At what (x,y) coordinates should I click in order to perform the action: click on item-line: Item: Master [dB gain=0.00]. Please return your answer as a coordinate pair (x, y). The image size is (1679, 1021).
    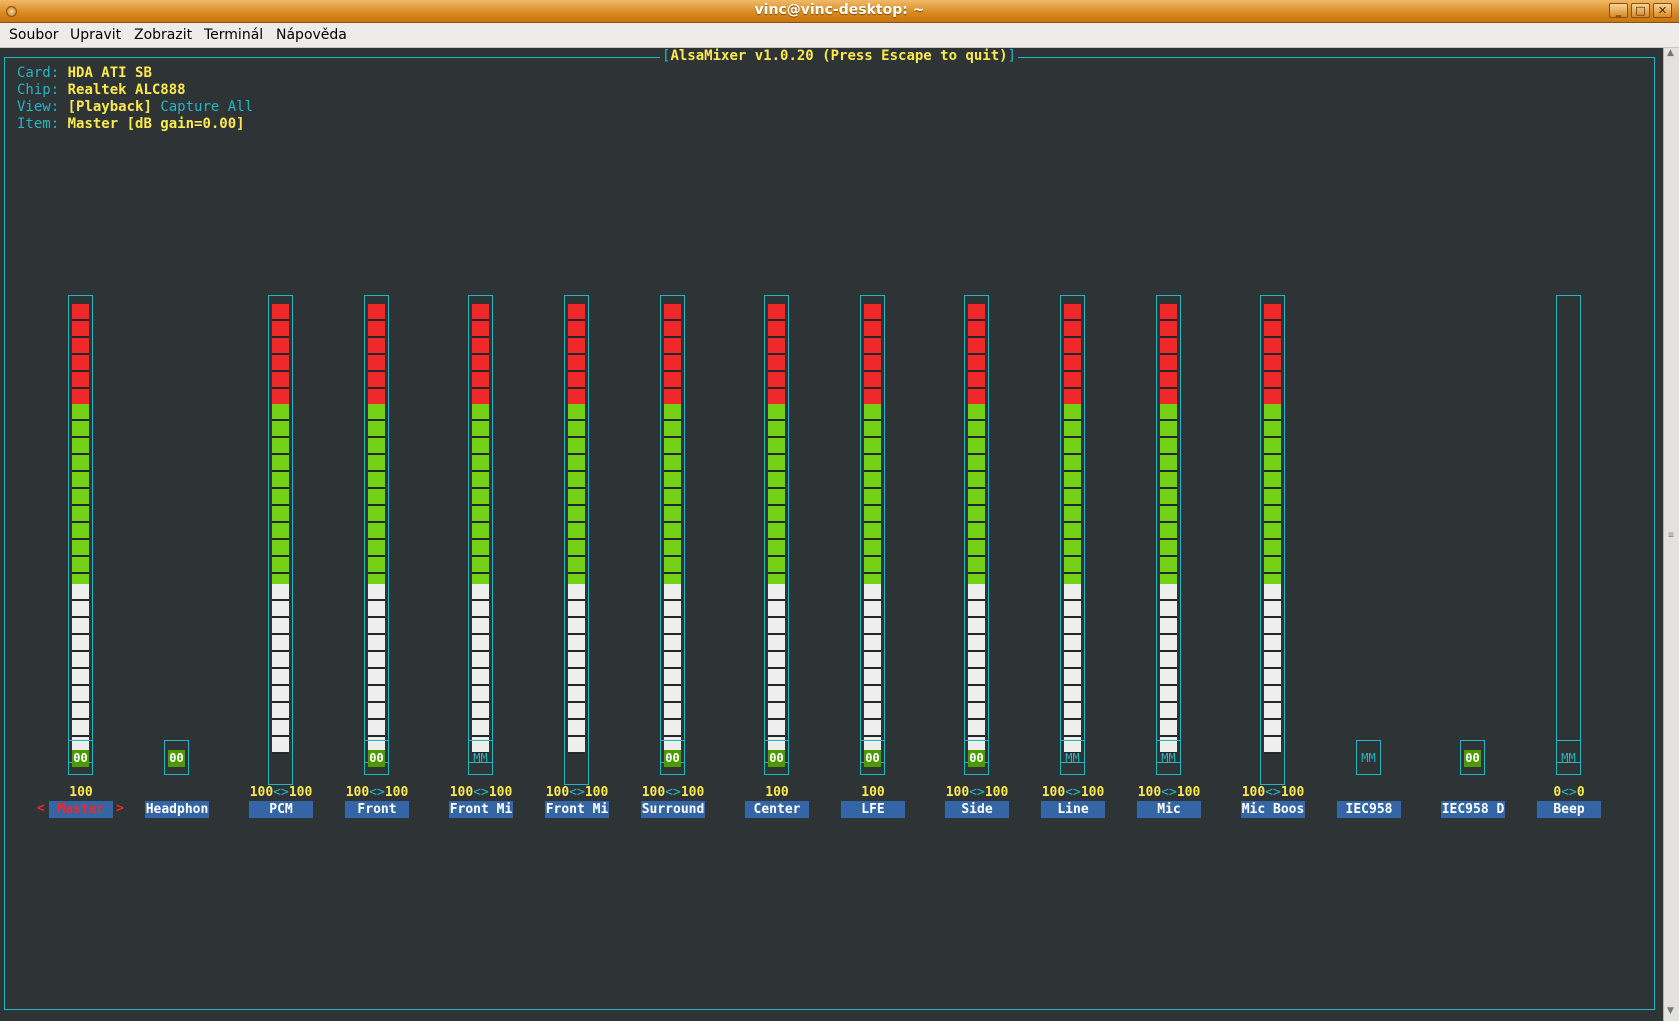
    Looking at the image, I should click on (131, 124).